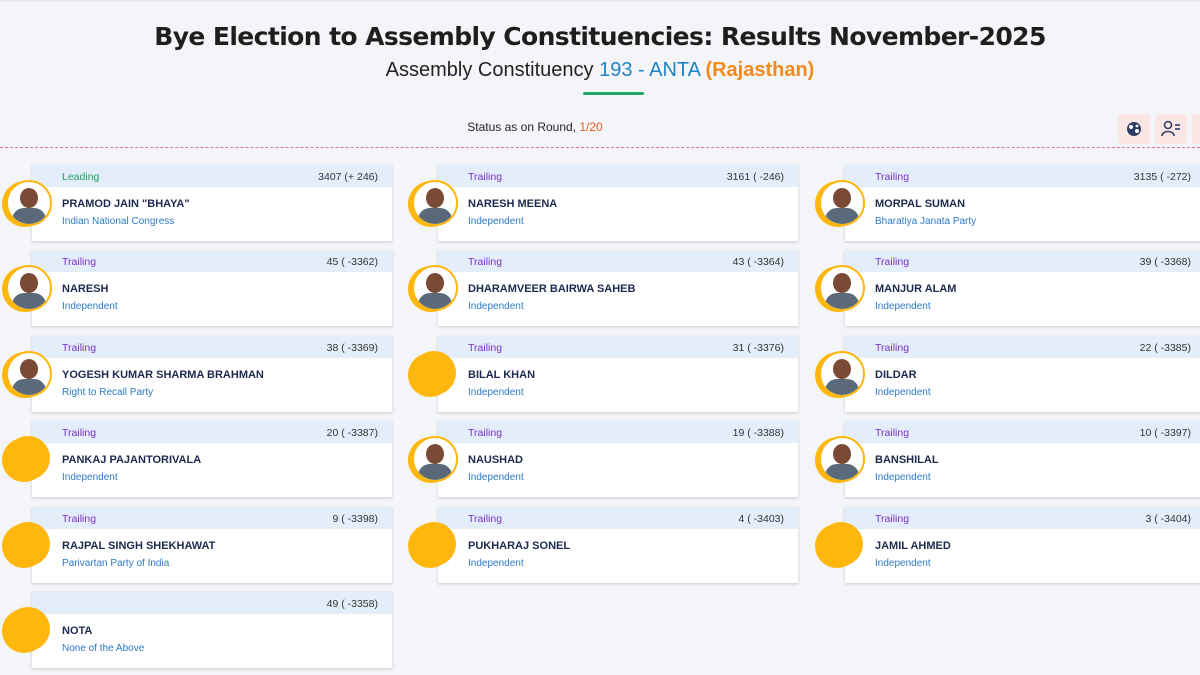 This screenshot has height=675, width=1200. Describe the element at coordinates (132, 460) in the screenshot. I see `candidate-name: PANKAJ PAJANTORIVALA` at that location.